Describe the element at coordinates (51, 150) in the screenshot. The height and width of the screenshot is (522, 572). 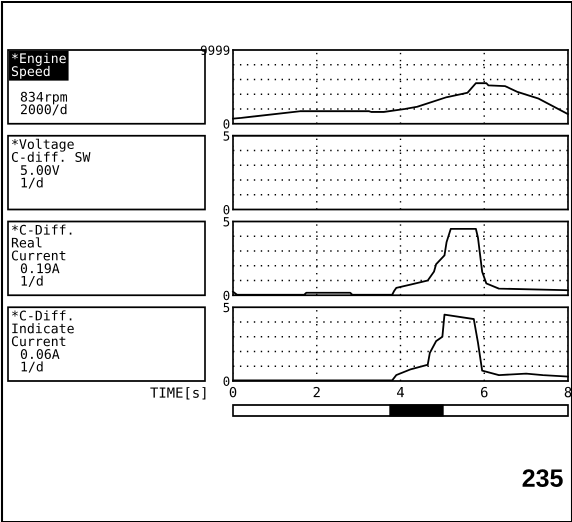
I see `y-axis-title: *Voltage C-diff. SW` at that location.